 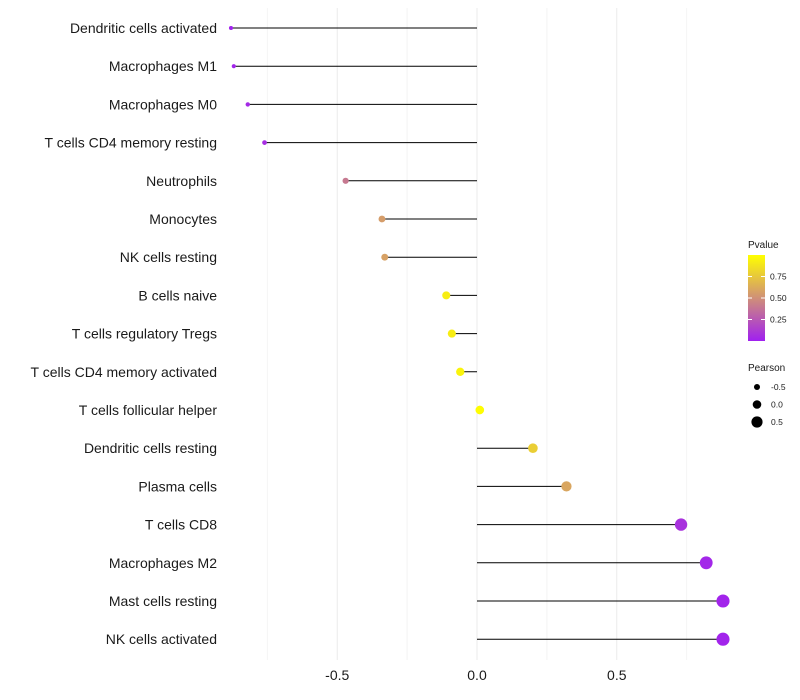 What do you see at coordinates (767, 395) in the screenshot?
I see `pearson-legend: Pearson -0.5 0.0 0.5` at bounding box center [767, 395].